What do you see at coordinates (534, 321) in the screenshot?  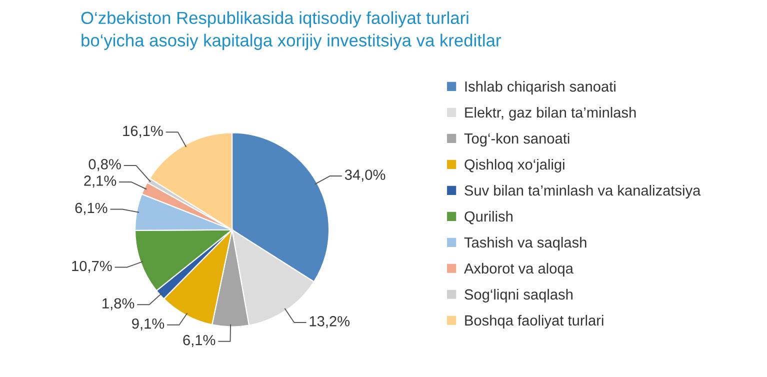 I see `legend-label: Boshqa faoliyat turlari` at bounding box center [534, 321].